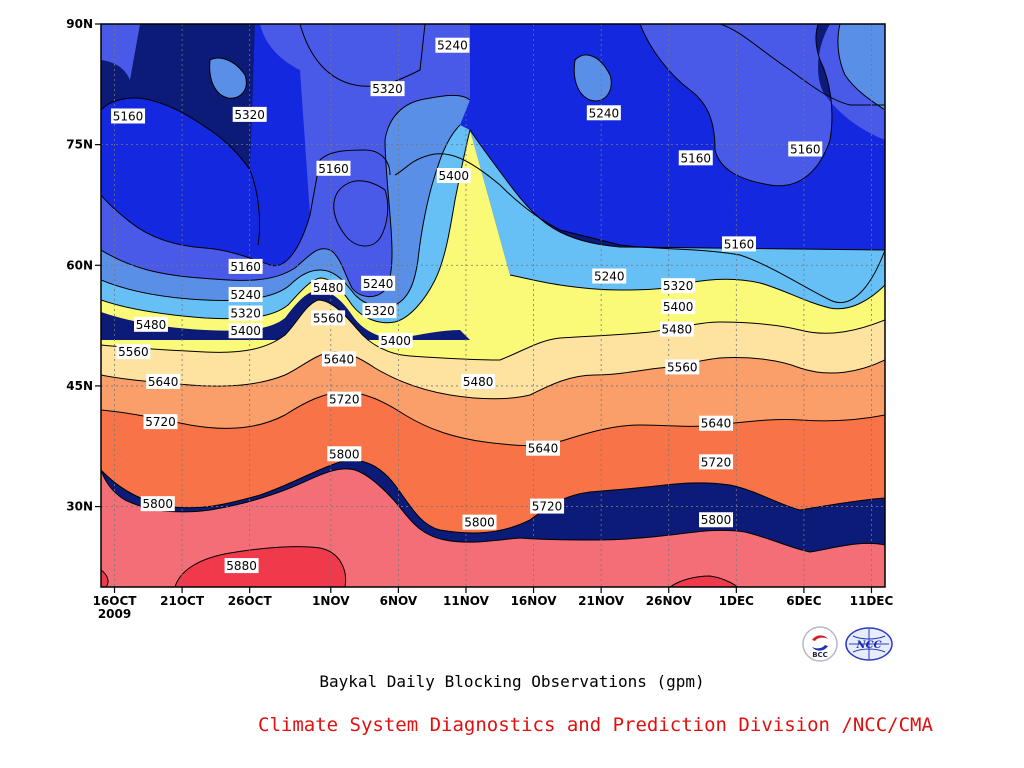 This screenshot has width=1024, height=768. I want to click on y-axis: 30N 45N 60N 75N 90N, so click(83, 265).